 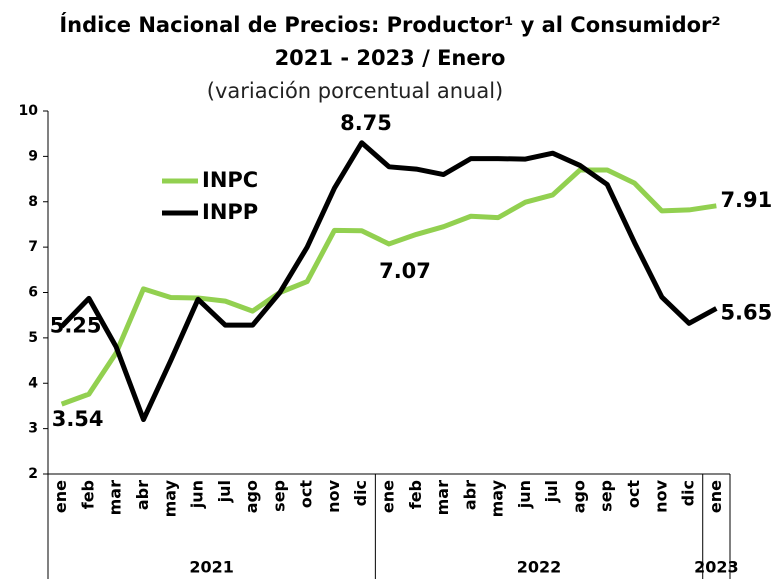 What do you see at coordinates (33, 156) in the screenshot?
I see `y-tick-label: 9` at bounding box center [33, 156].